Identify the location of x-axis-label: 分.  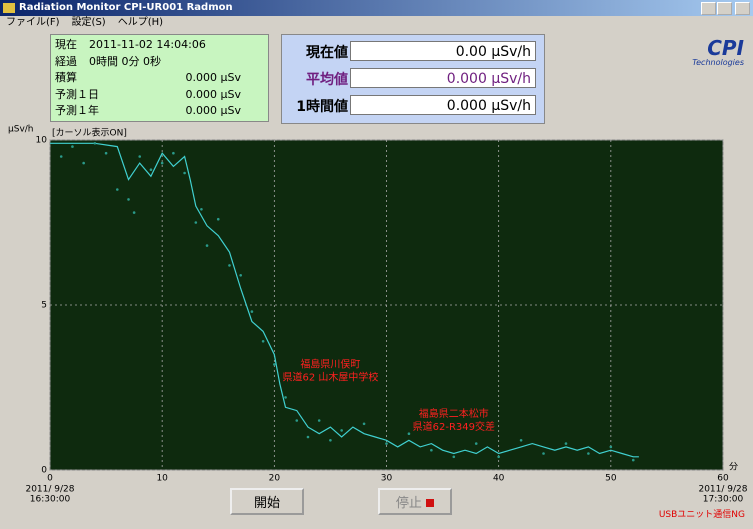
(733, 467).